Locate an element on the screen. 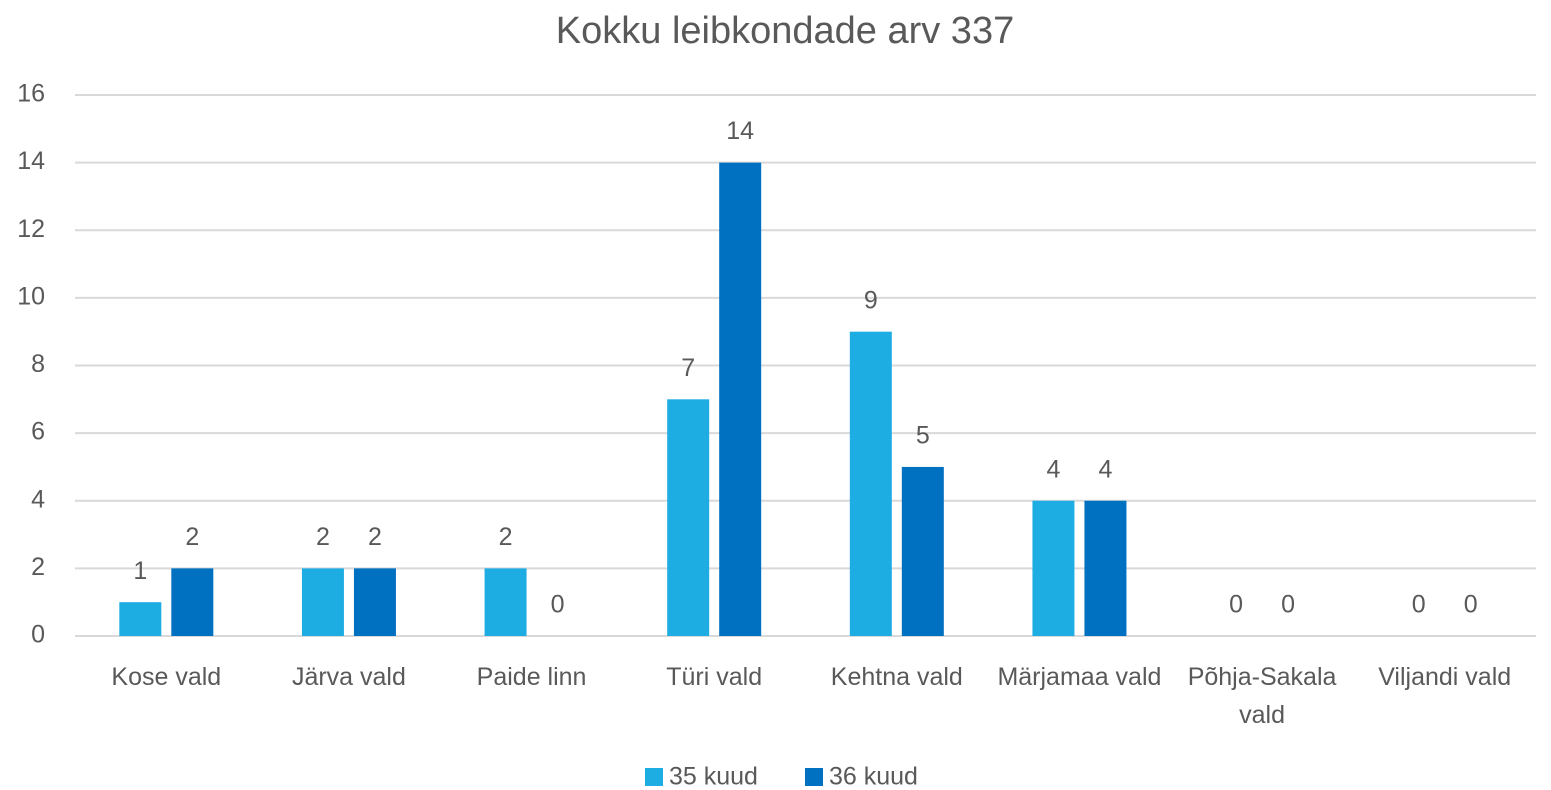 The height and width of the screenshot is (790, 1551). data-label: 1 is located at coordinates (140, 571).